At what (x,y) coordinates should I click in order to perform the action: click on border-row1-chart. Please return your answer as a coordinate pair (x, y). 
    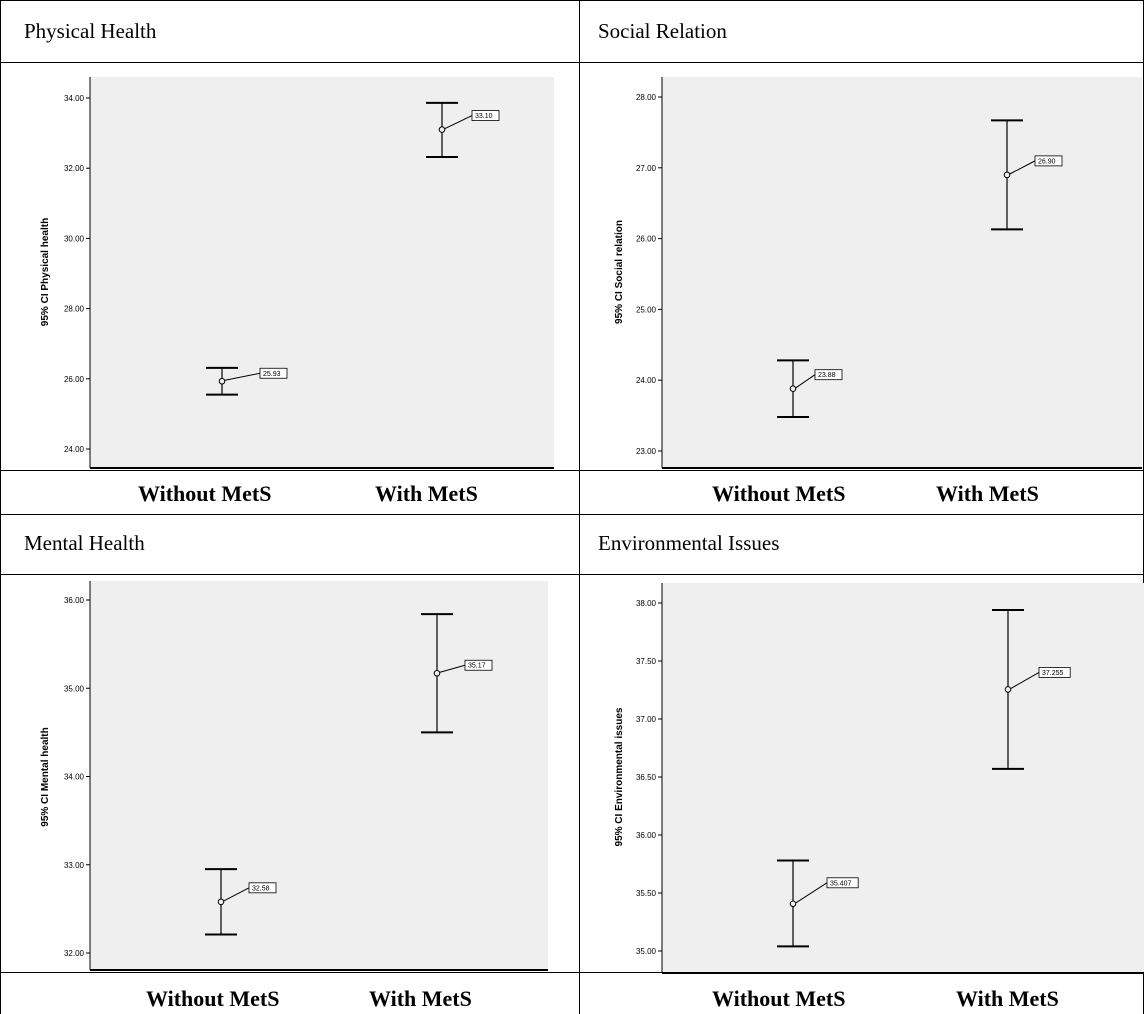
    Looking at the image, I should click on (572, 470).